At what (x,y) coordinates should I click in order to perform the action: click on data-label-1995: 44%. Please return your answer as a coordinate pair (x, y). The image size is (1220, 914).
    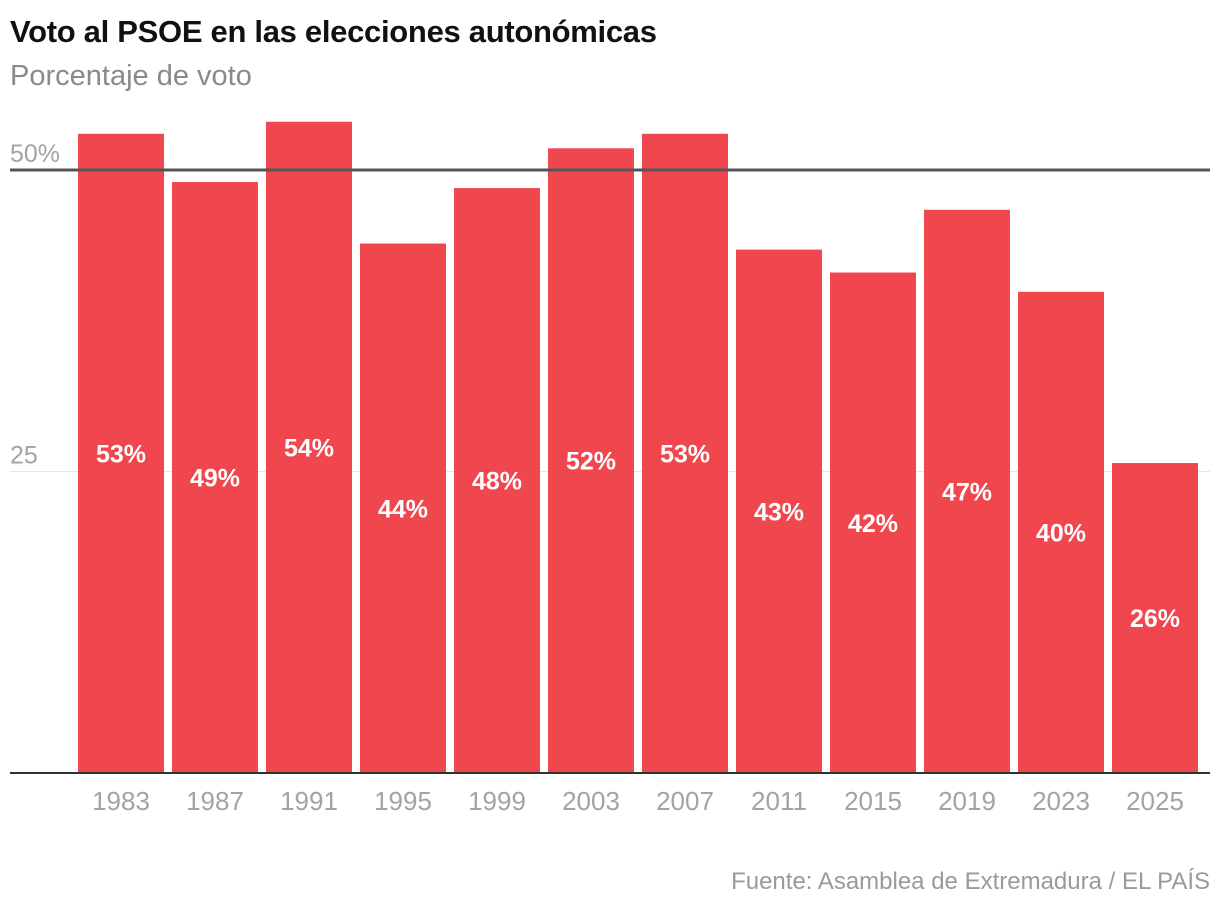
    Looking at the image, I should click on (403, 509).